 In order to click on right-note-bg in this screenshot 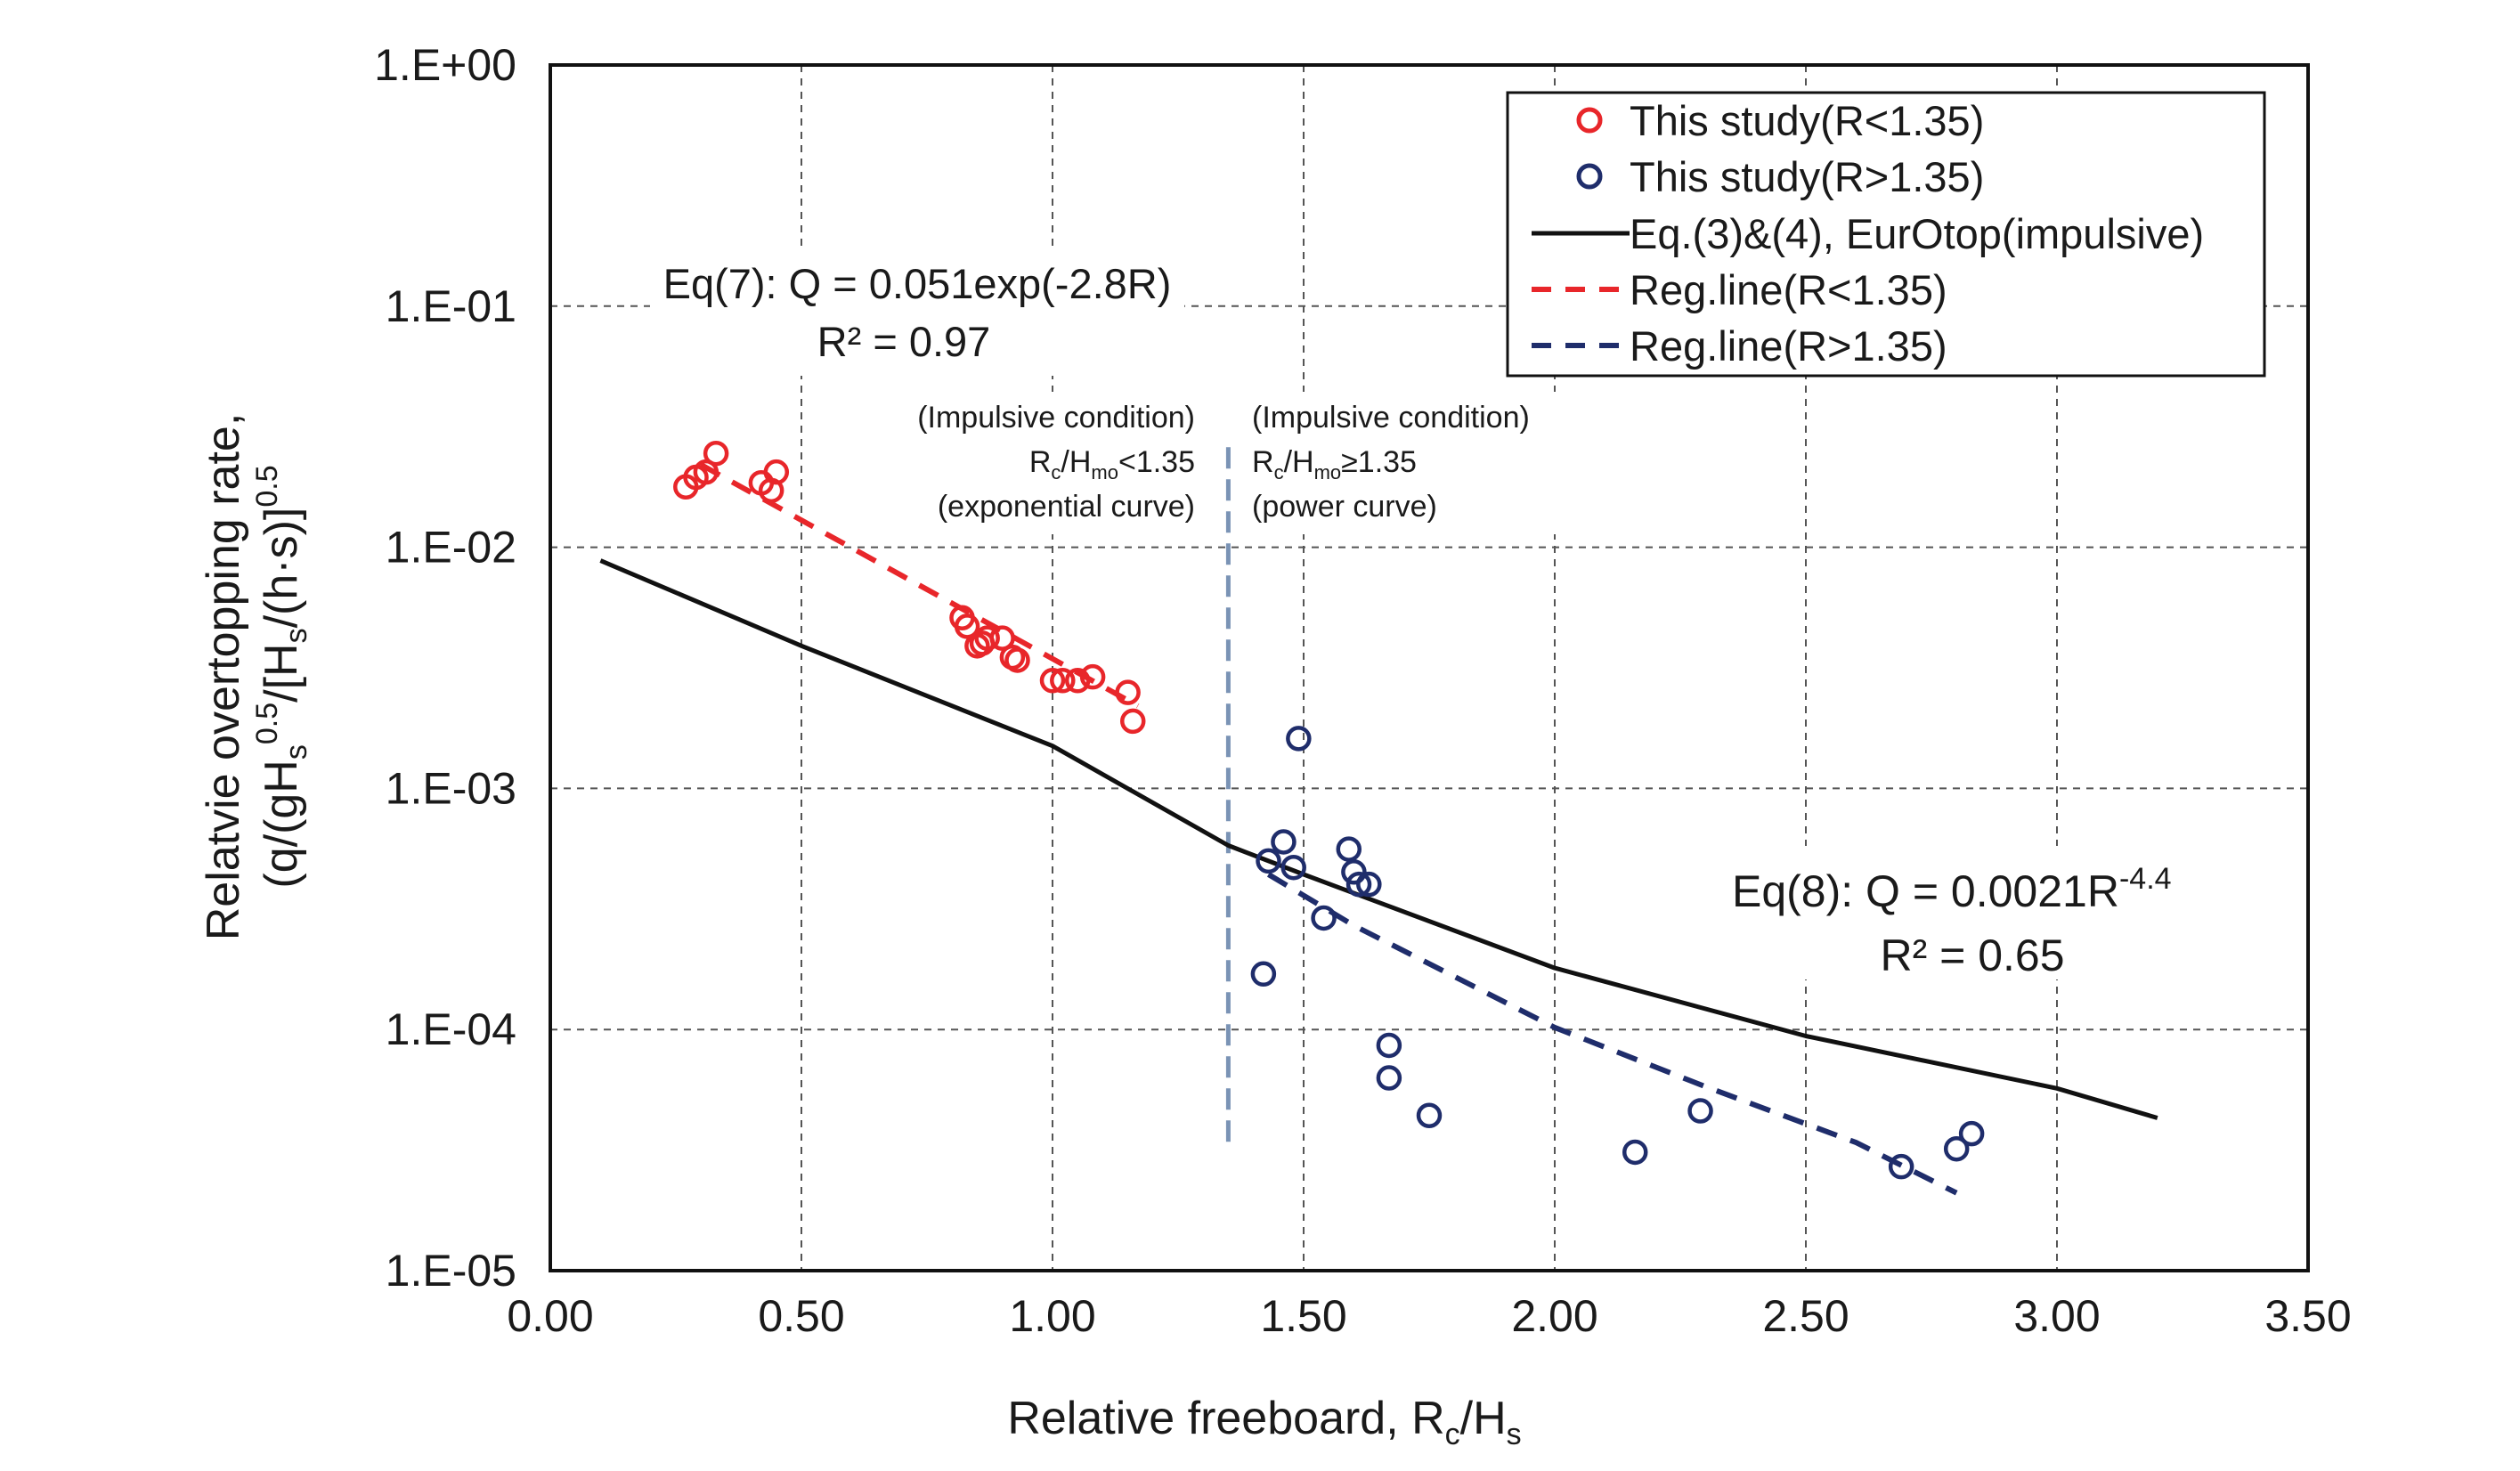, I will do `click(1421, 463)`.